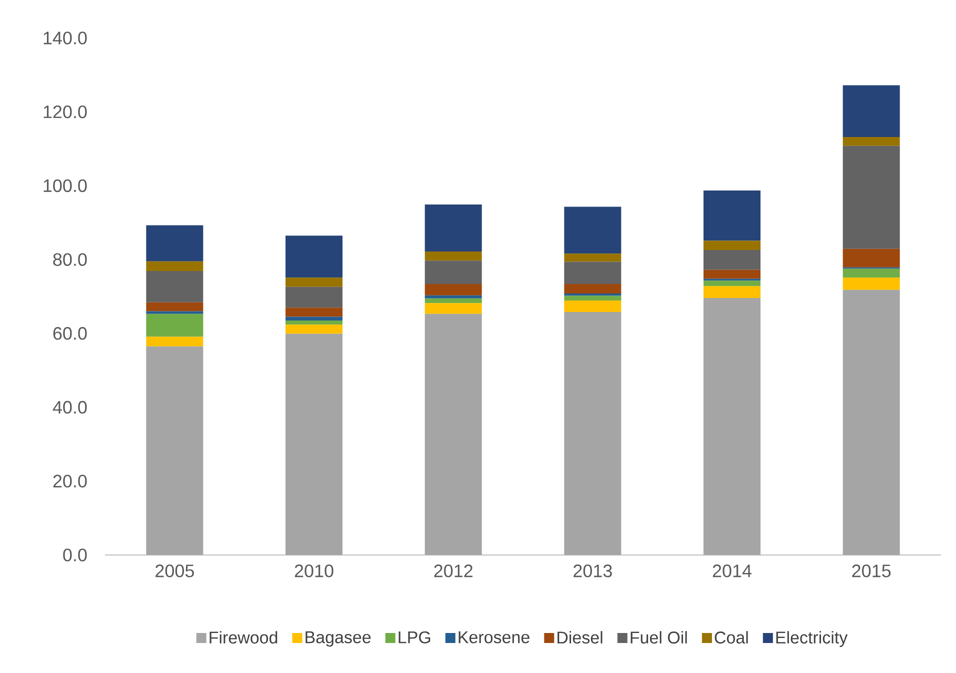 The width and height of the screenshot is (956, 673). What do you see at coordinates (453, 571) in the screenshot?
I see `x-tick-label: 2012` at bounding box center [453, 571].